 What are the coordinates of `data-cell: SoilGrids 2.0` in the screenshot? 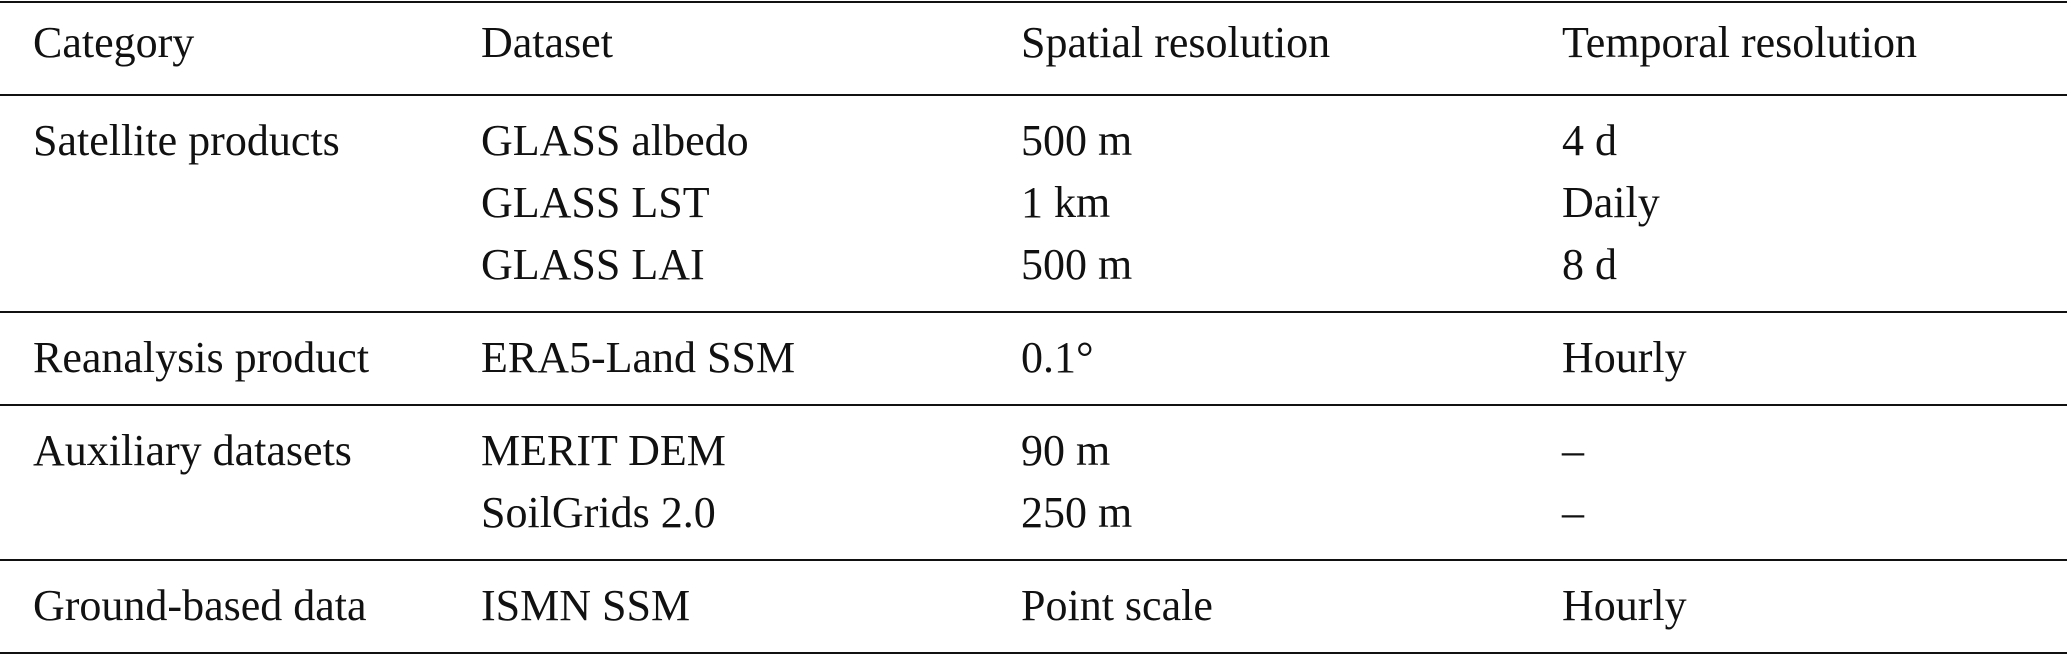 It's located at (598, 512).